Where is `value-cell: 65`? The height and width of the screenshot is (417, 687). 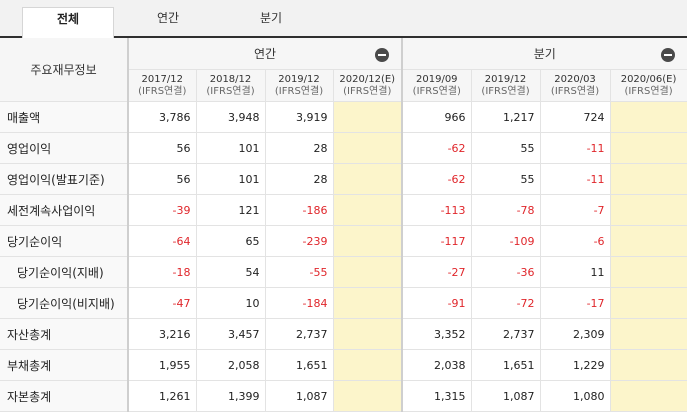 value-cell: 65 is located at coordinates (231, 241).